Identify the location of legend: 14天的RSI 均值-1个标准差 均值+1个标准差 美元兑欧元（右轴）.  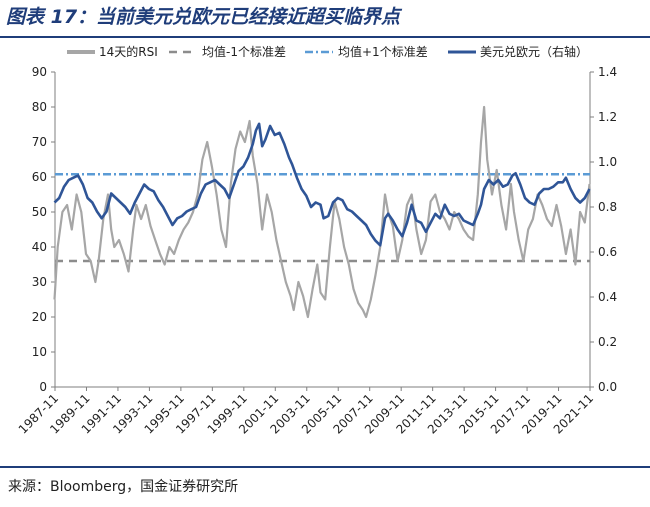
(327, 51).